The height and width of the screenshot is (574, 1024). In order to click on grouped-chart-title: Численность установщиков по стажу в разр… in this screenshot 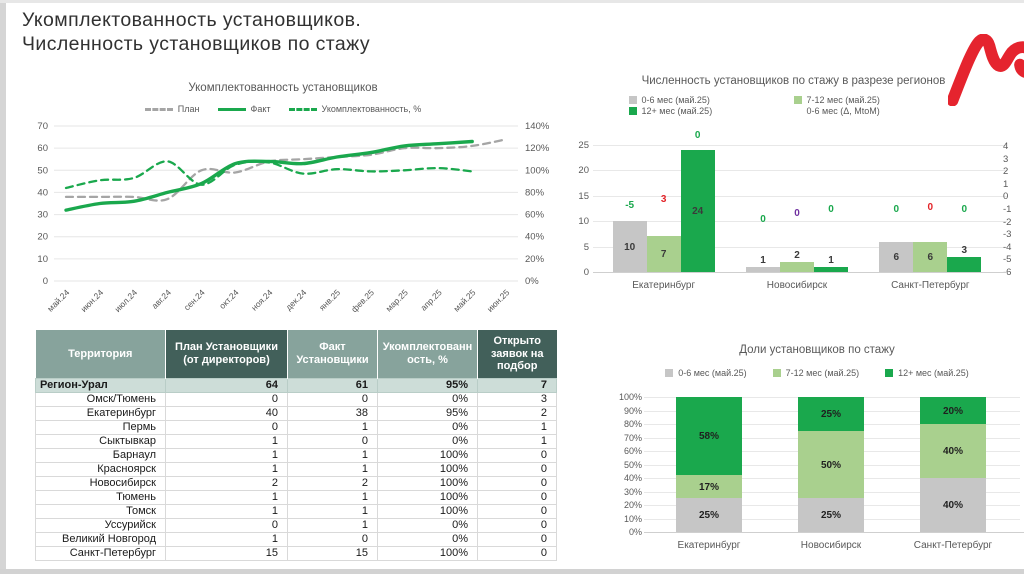, I will do `click(793, 81)`.